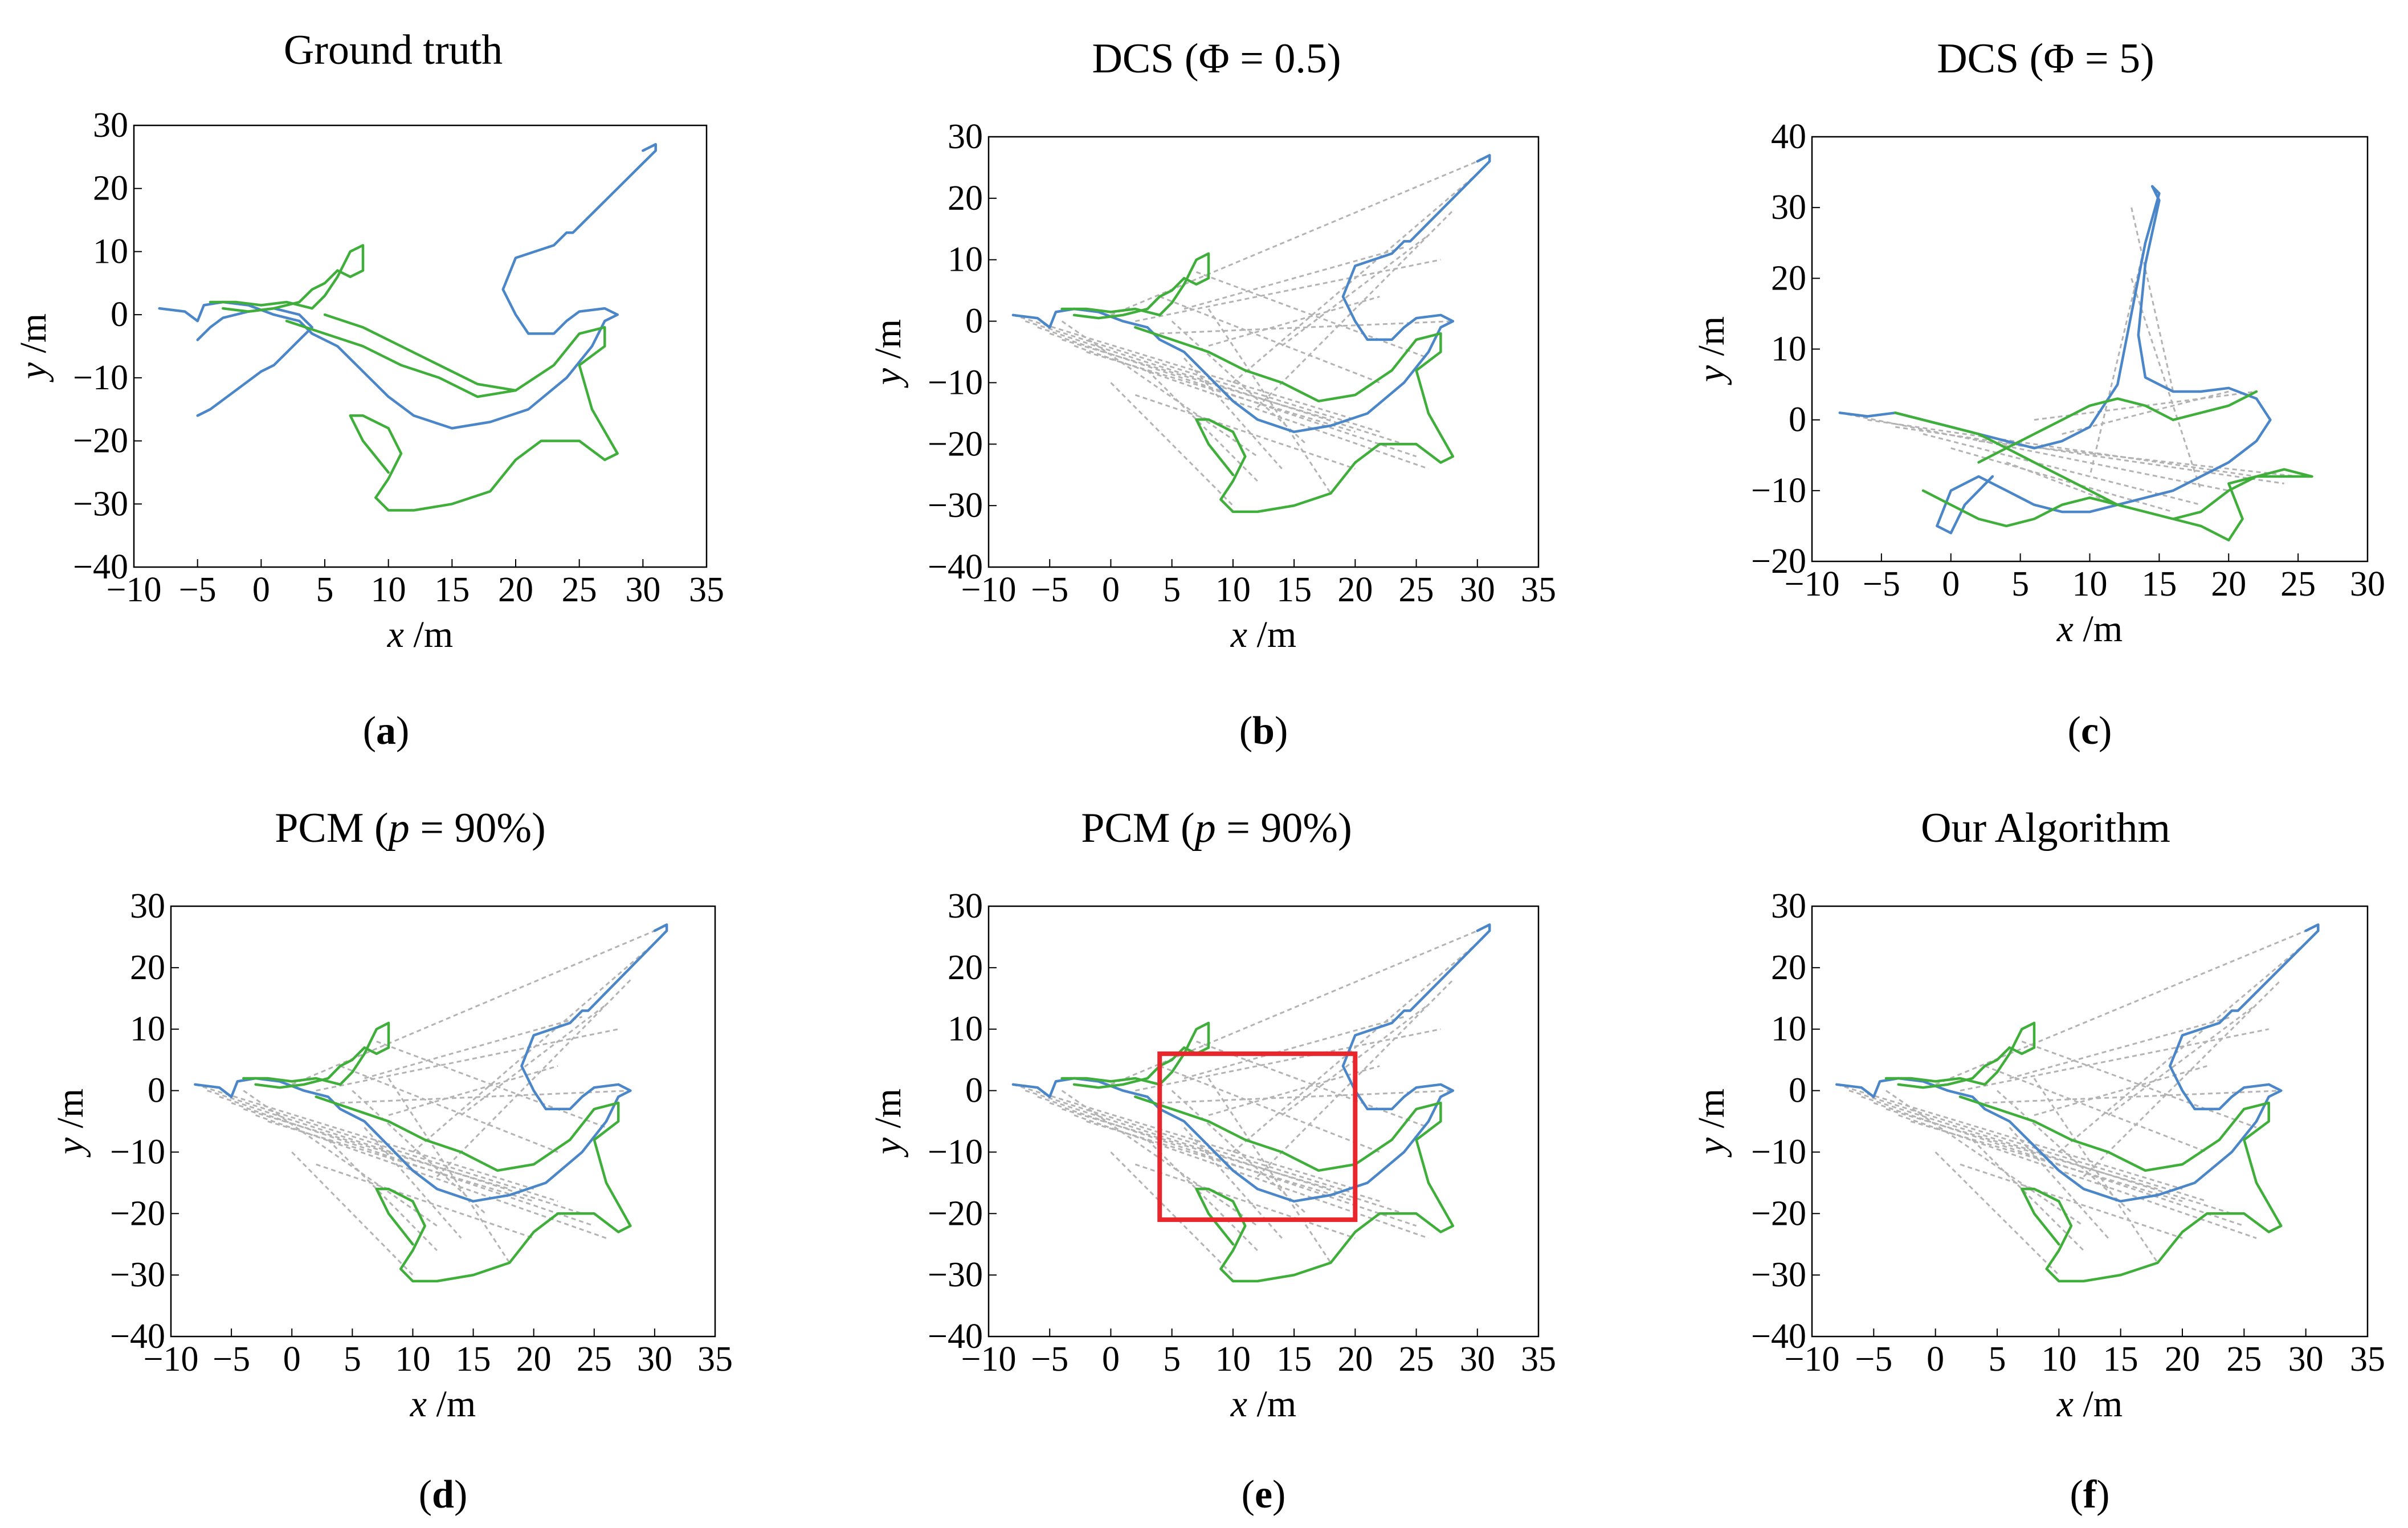  I want to click on x-tick-label: 35, so click(2367, 1359).